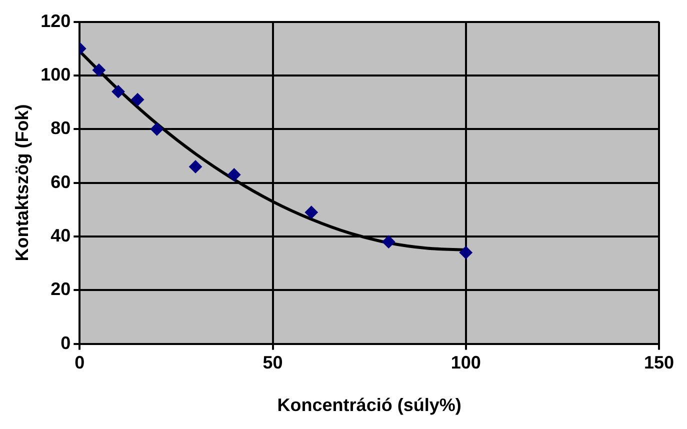  What do you see at coordinates (55, 74) in the screenshot?
I see `y-tick-label: 100` at bounding box center [55, 74].